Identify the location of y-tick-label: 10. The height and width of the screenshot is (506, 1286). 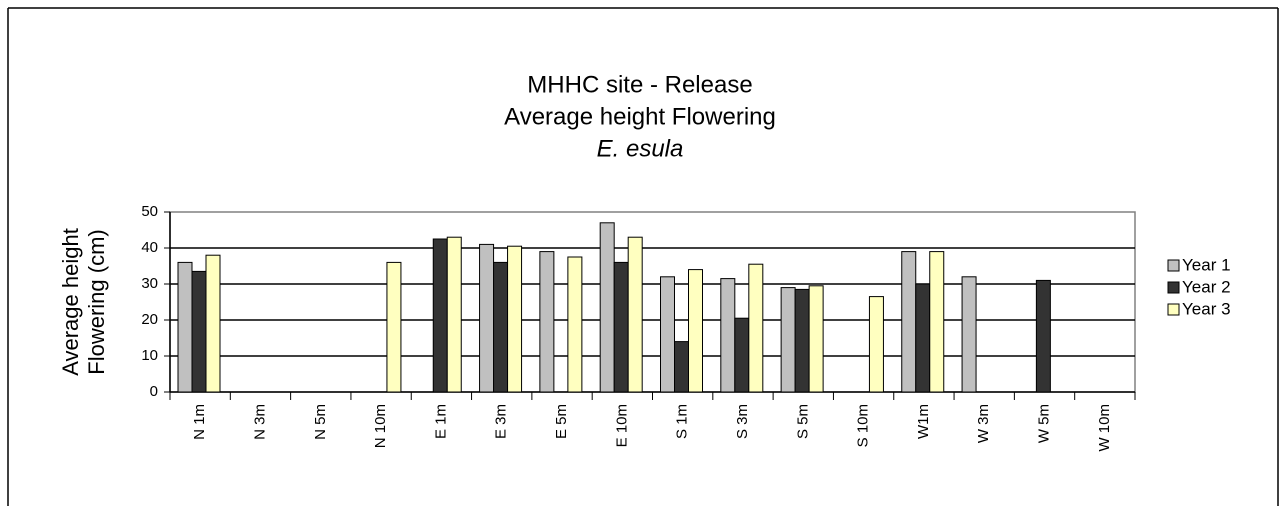
(149, 355).